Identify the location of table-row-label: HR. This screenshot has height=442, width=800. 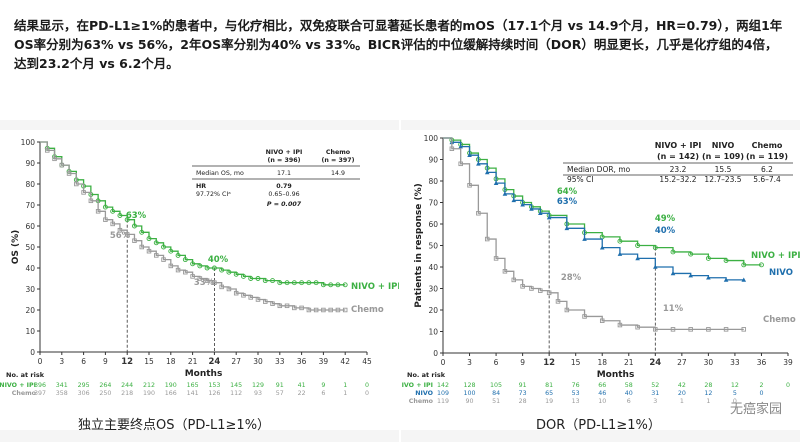
(201, 186).